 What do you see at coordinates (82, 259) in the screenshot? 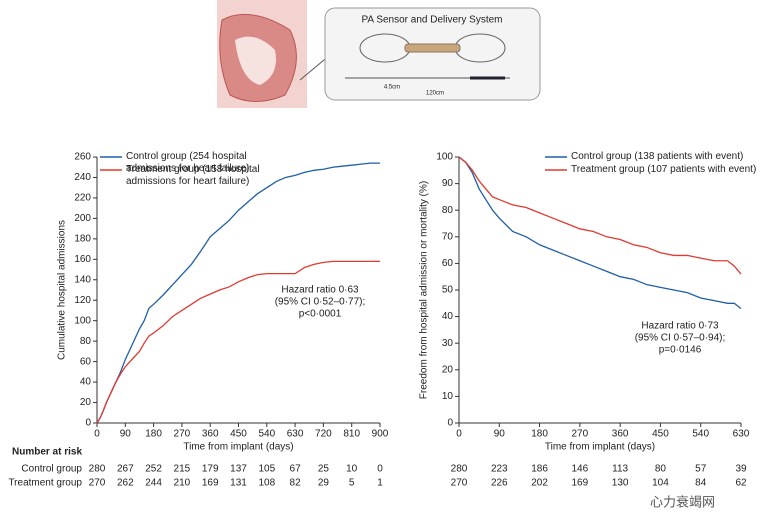
I see `y-tick-label: 160` at bounding box center [82, 259].